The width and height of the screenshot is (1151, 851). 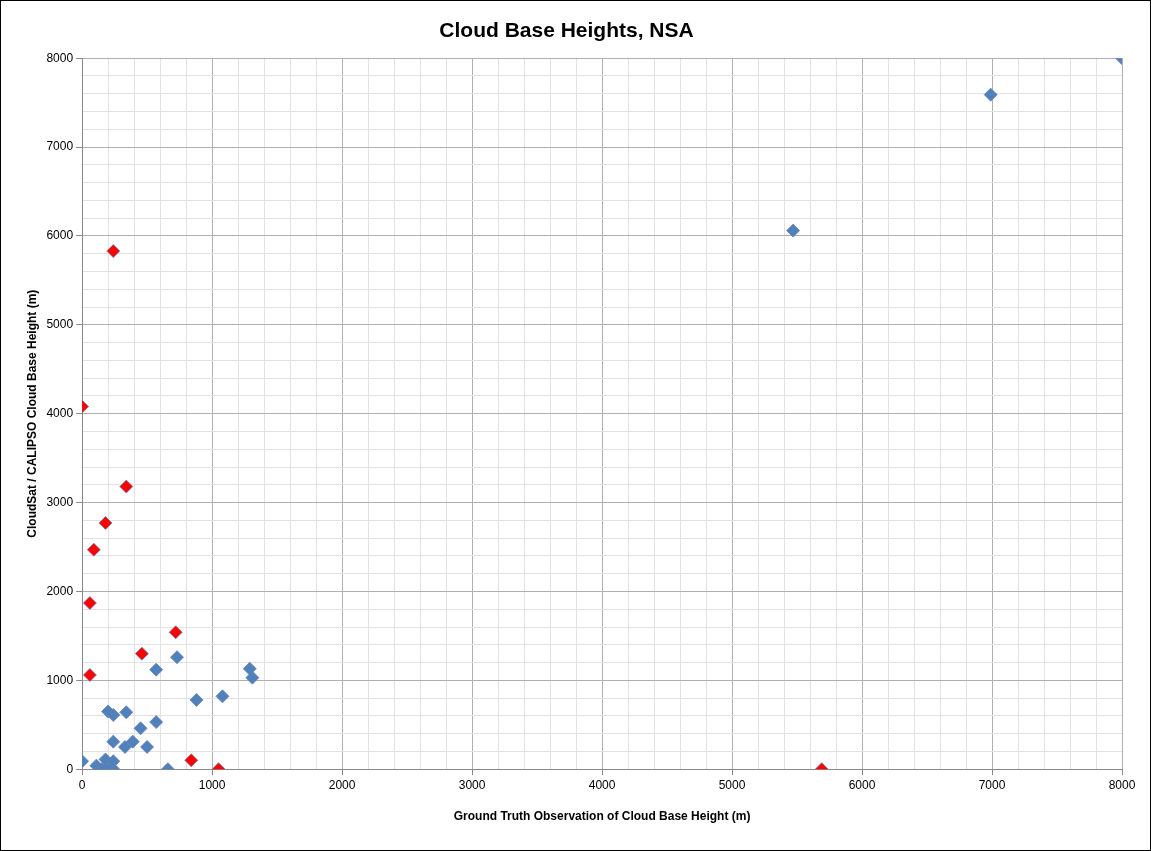 I want to click on x-tick-label: 1000, so click(x=212, y=784).